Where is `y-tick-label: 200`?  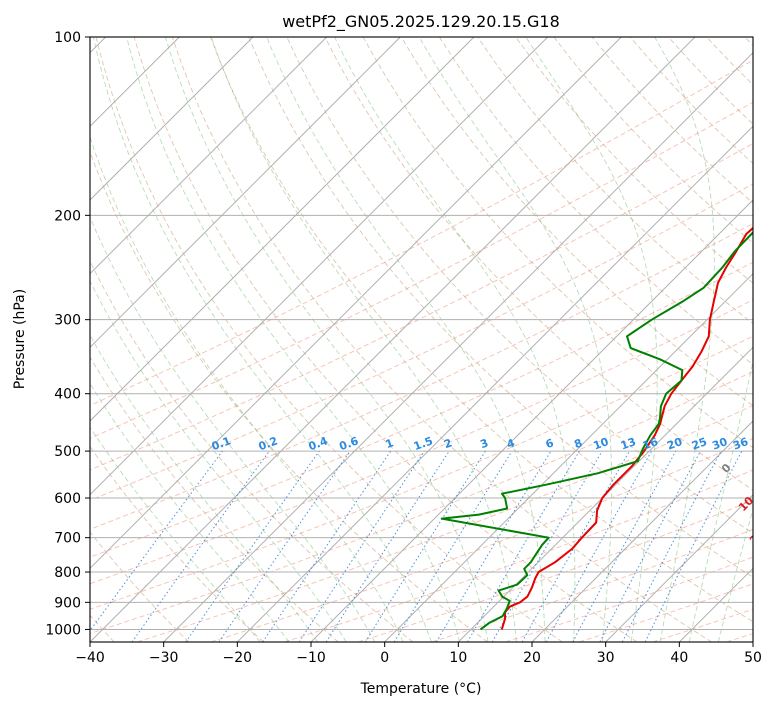
y-tick-label: 200 is located at coordinates (67, 216).